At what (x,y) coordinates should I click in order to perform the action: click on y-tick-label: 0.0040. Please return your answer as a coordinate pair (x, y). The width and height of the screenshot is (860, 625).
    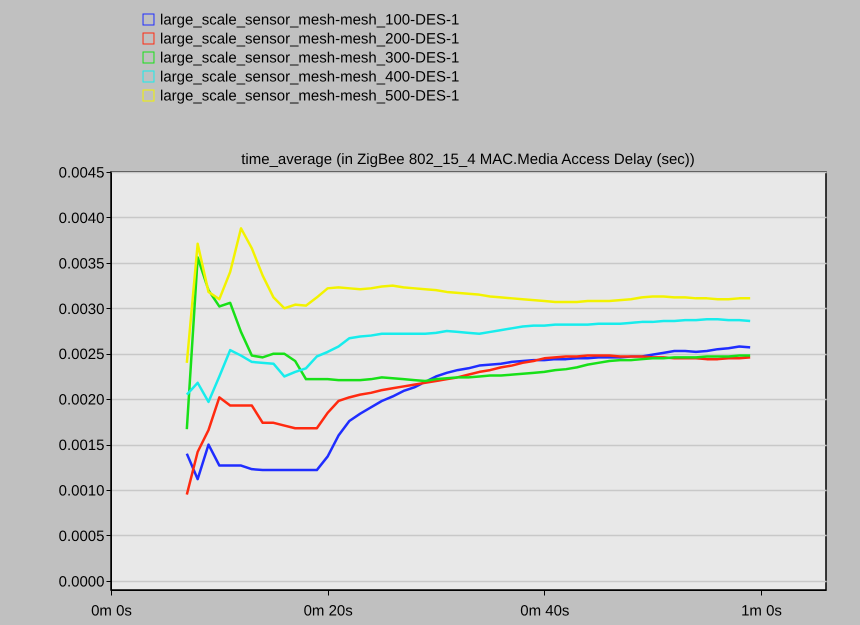
    Looking at the image, I should click on (81, 218).